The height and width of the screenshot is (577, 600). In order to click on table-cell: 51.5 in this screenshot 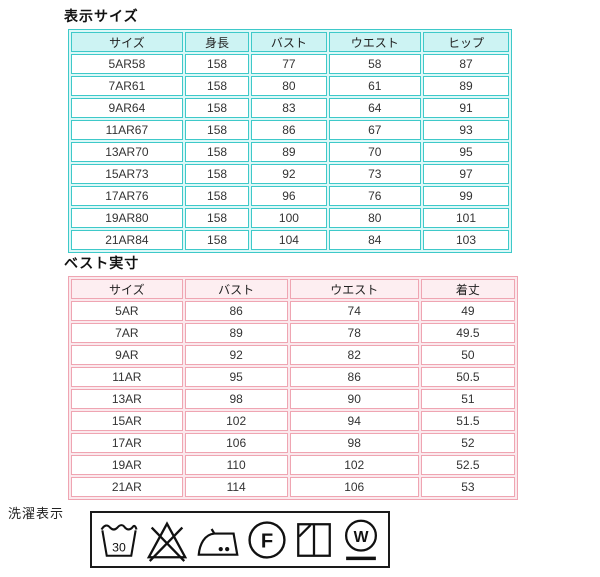, I will do `click(467, 421)`.